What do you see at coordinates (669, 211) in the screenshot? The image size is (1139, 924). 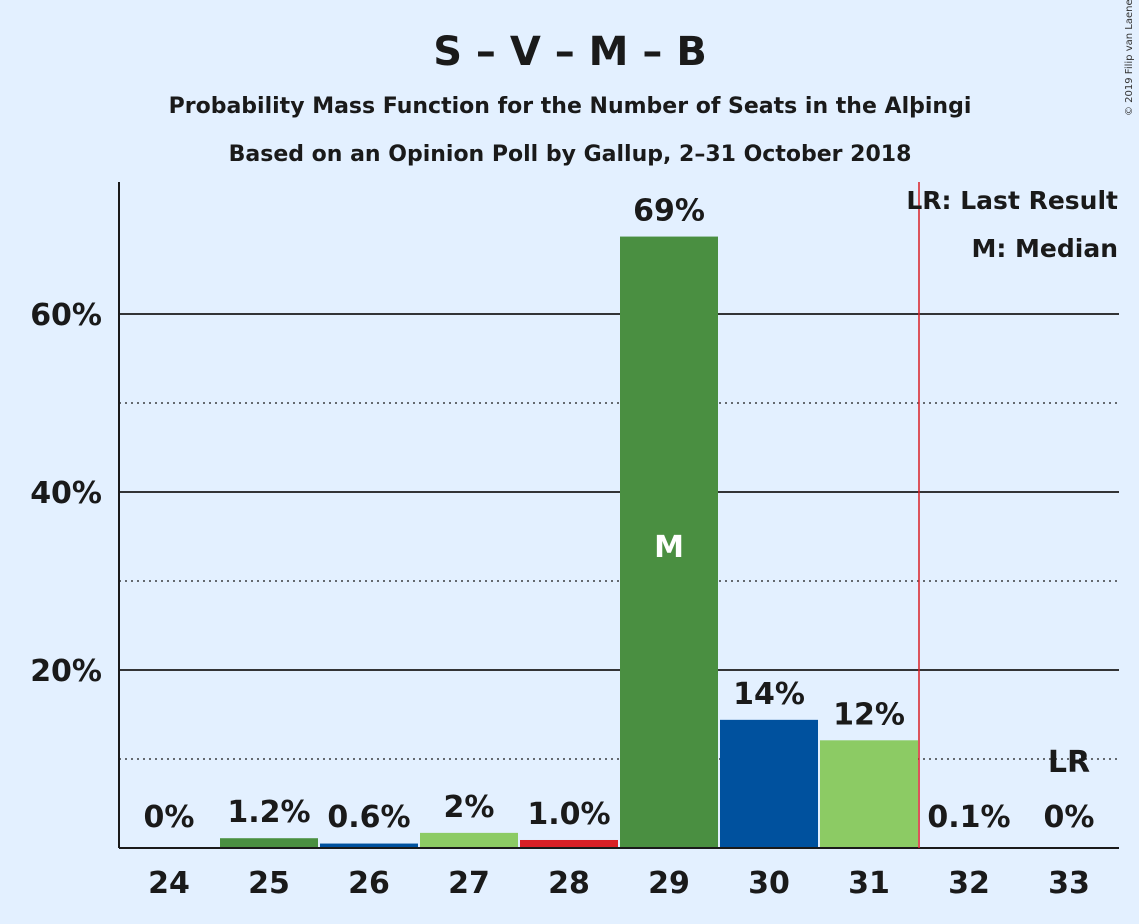 I see `value-label: 69%` at bounding box center [669, 211].